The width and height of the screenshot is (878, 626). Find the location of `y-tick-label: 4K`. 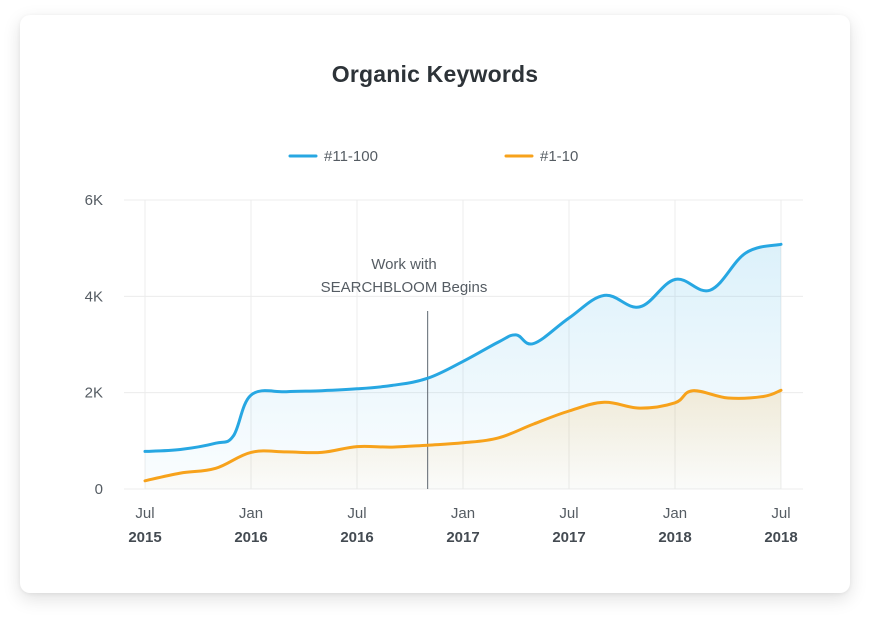

y-tick-label: 4K is located at coordinates (94, 296).